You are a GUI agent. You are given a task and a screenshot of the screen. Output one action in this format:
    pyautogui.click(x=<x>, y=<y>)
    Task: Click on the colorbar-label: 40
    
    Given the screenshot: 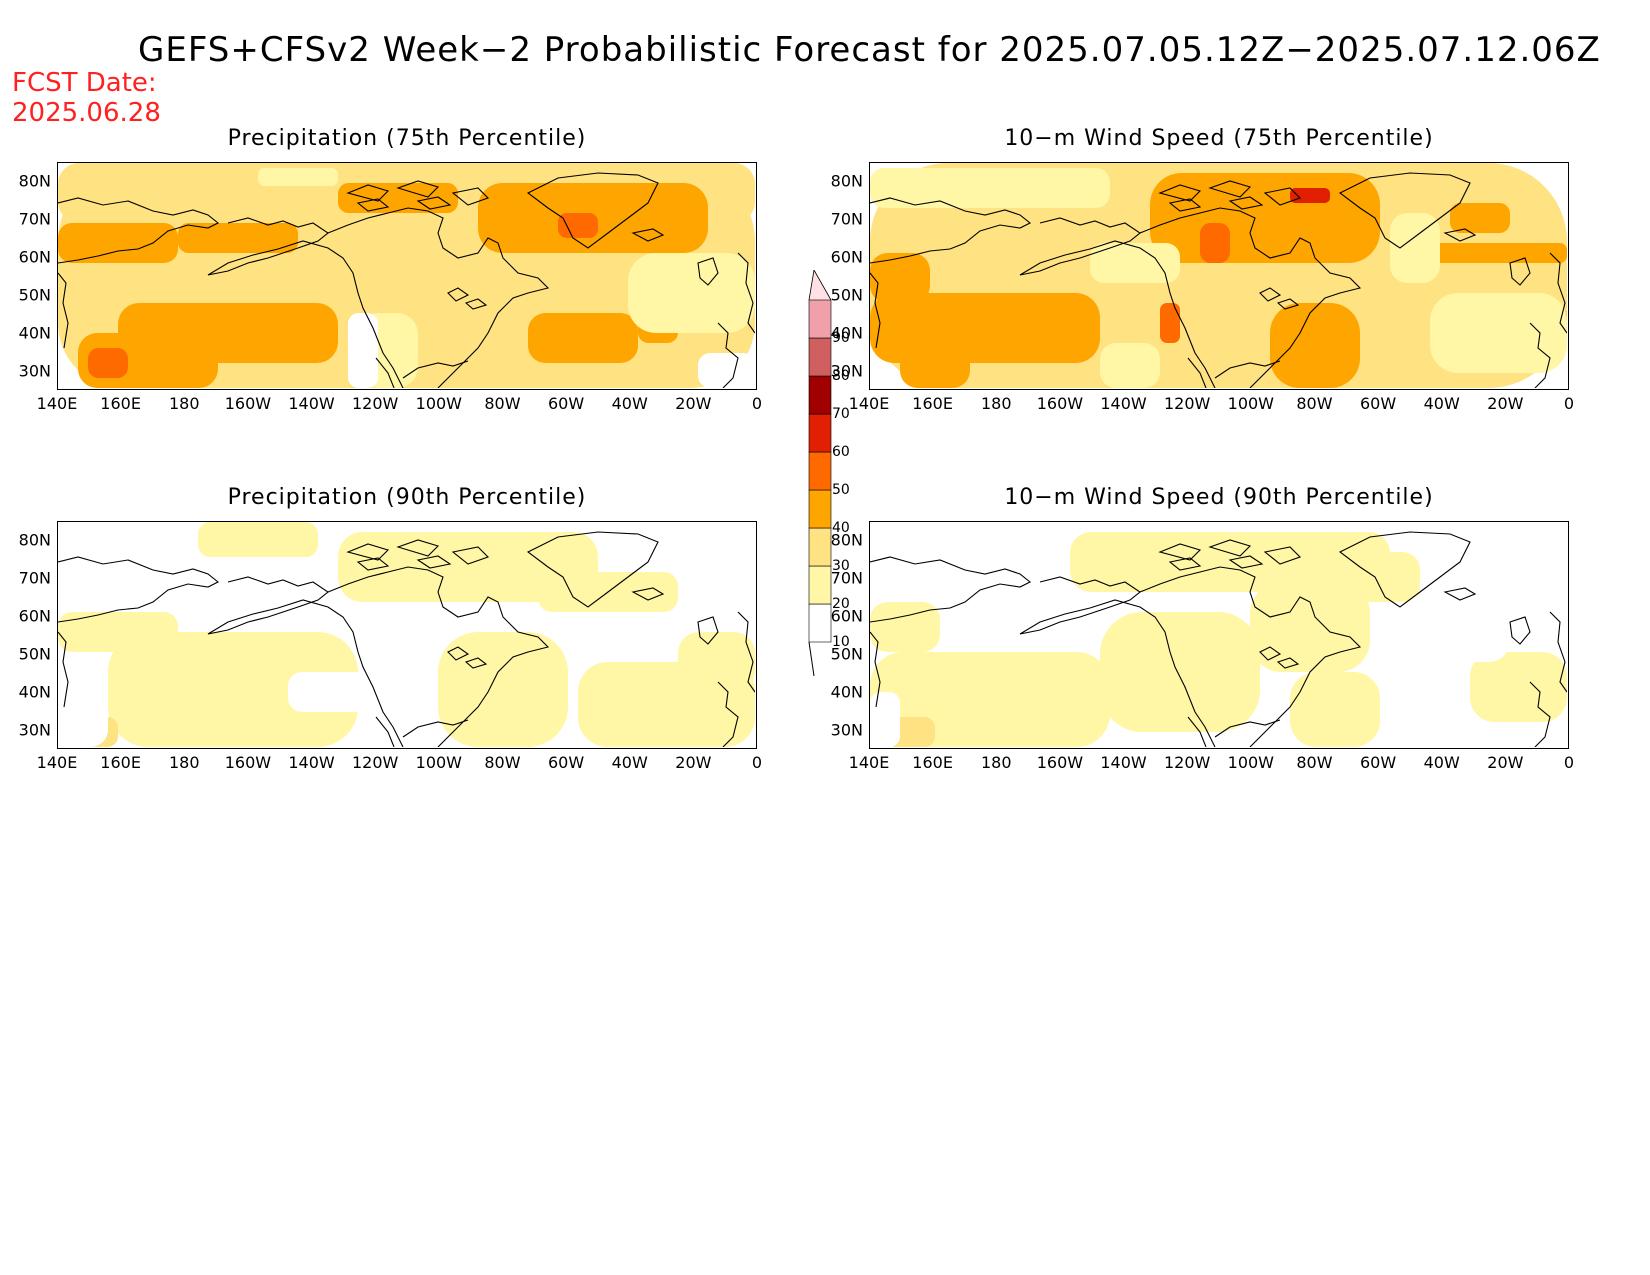 What is the action you would take?
    pyautogui.click(x=841, y=528)
    